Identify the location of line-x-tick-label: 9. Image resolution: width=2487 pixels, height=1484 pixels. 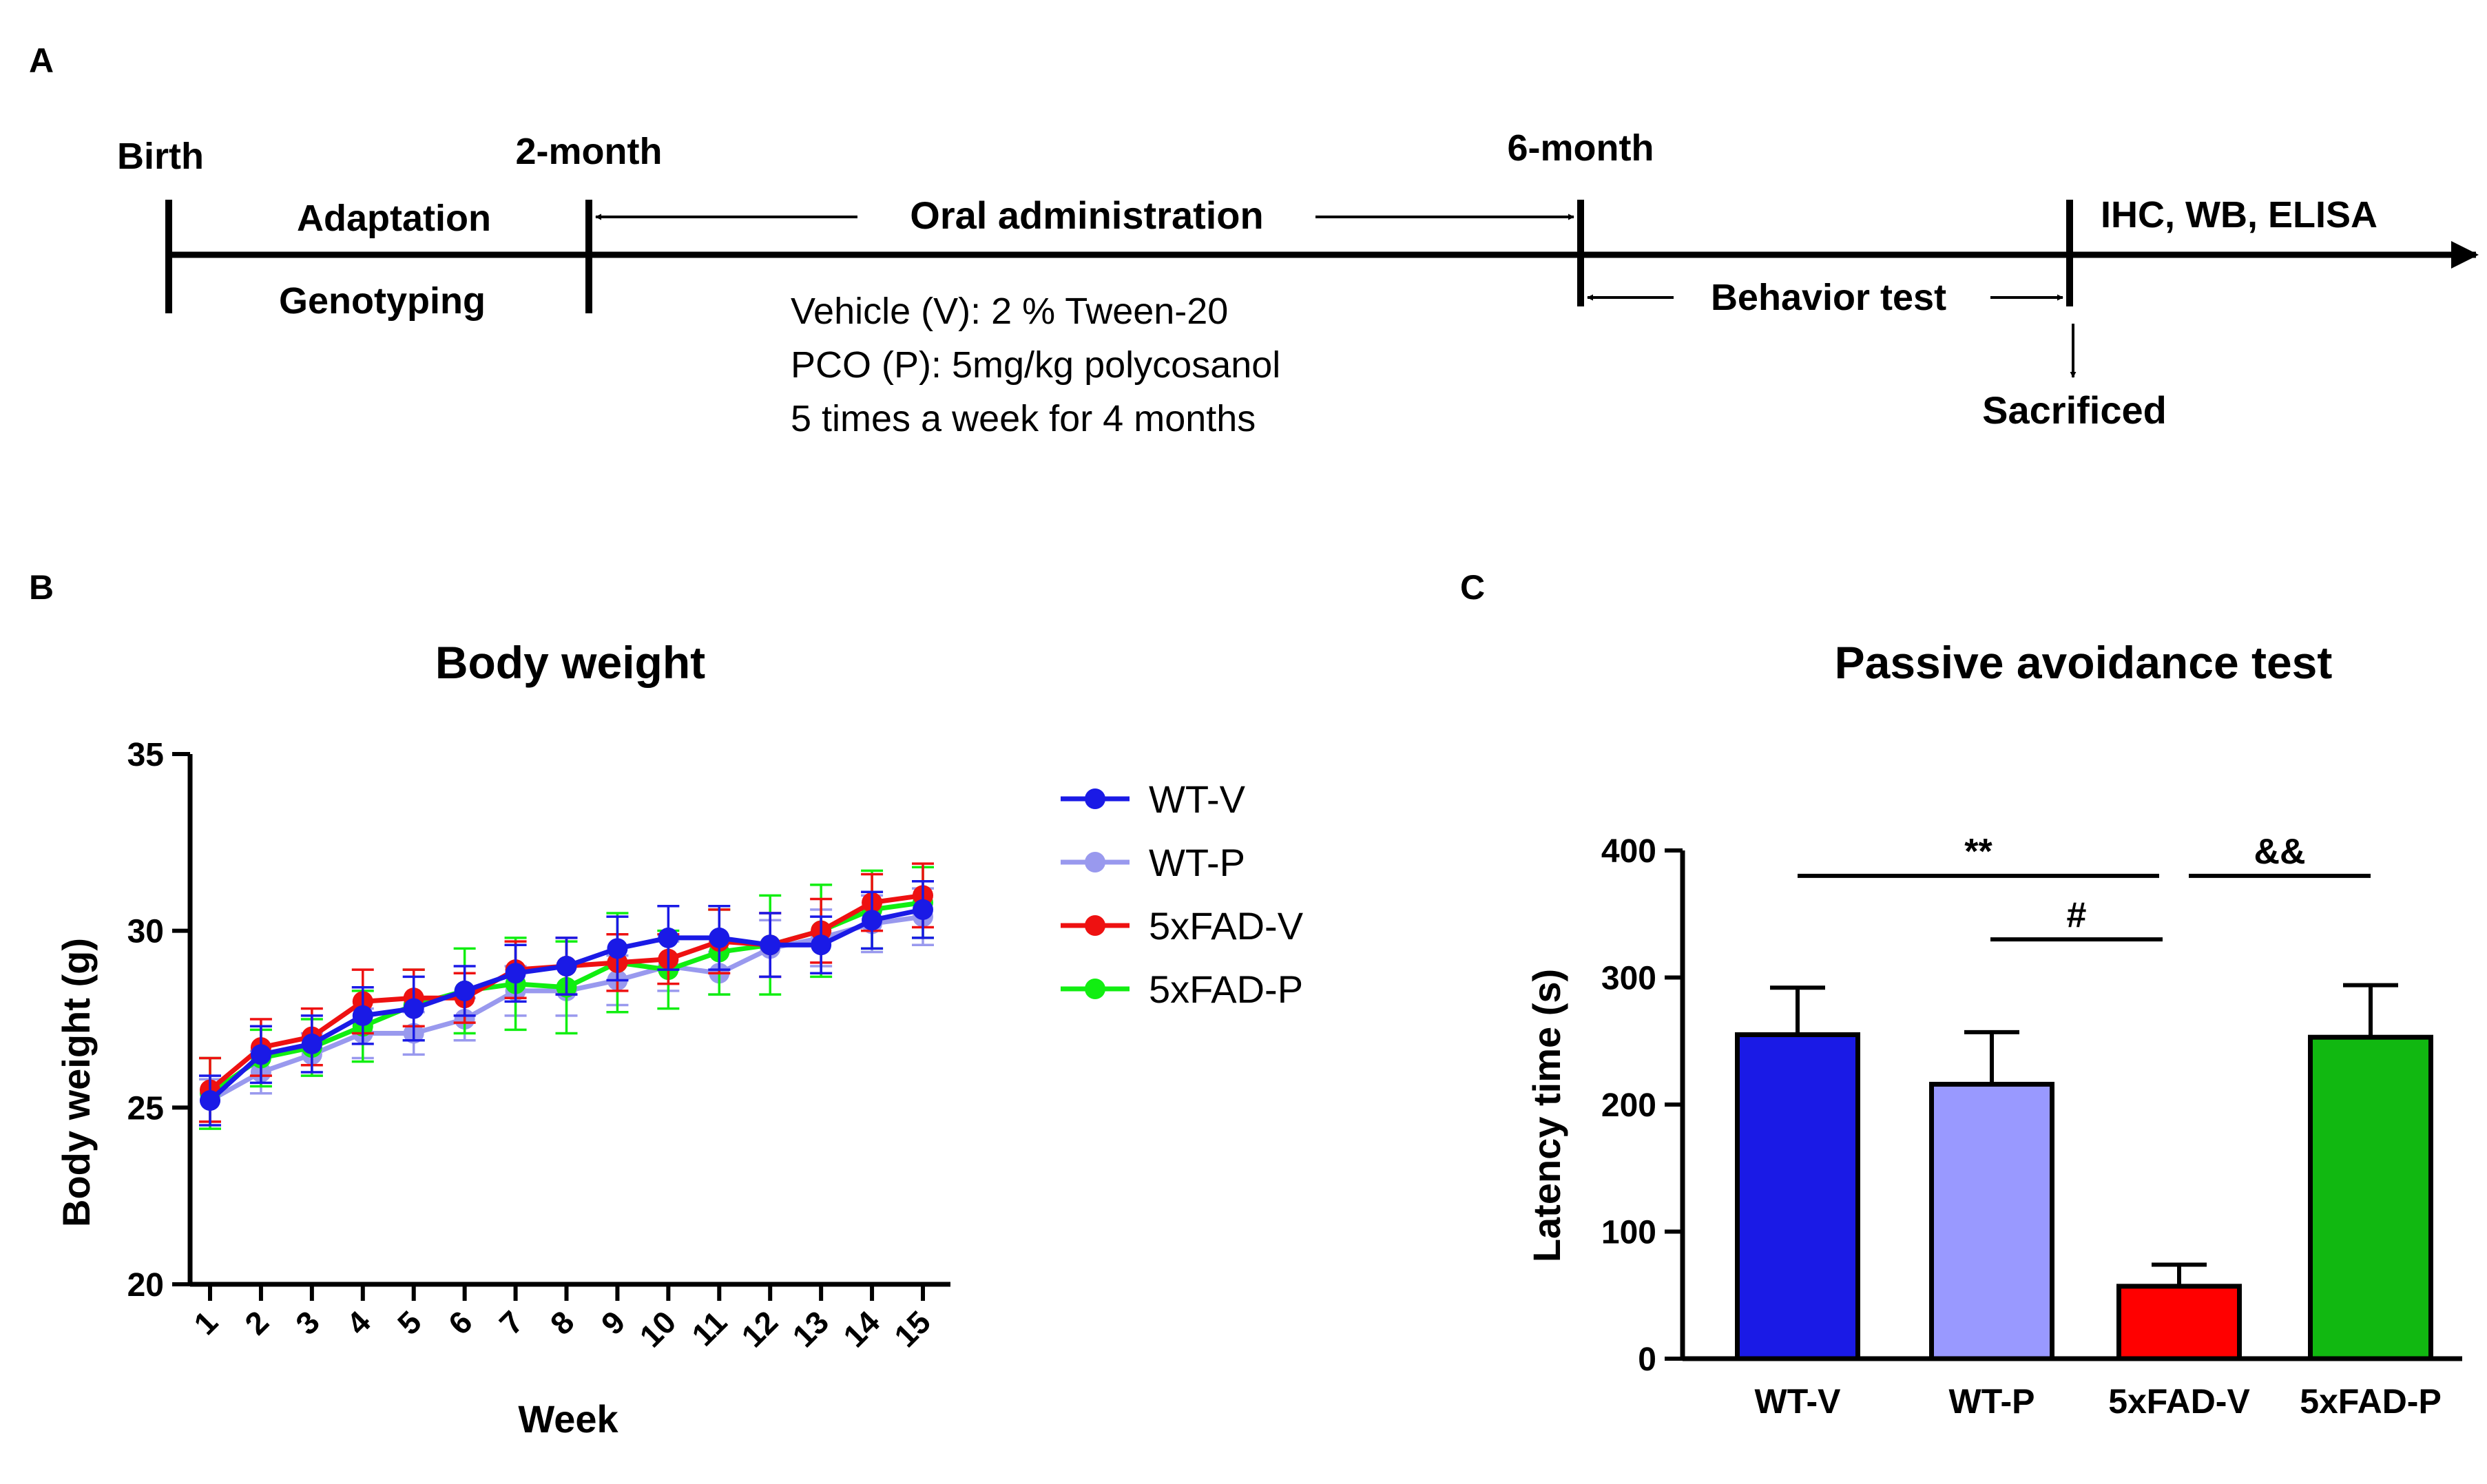
(613, 1323).